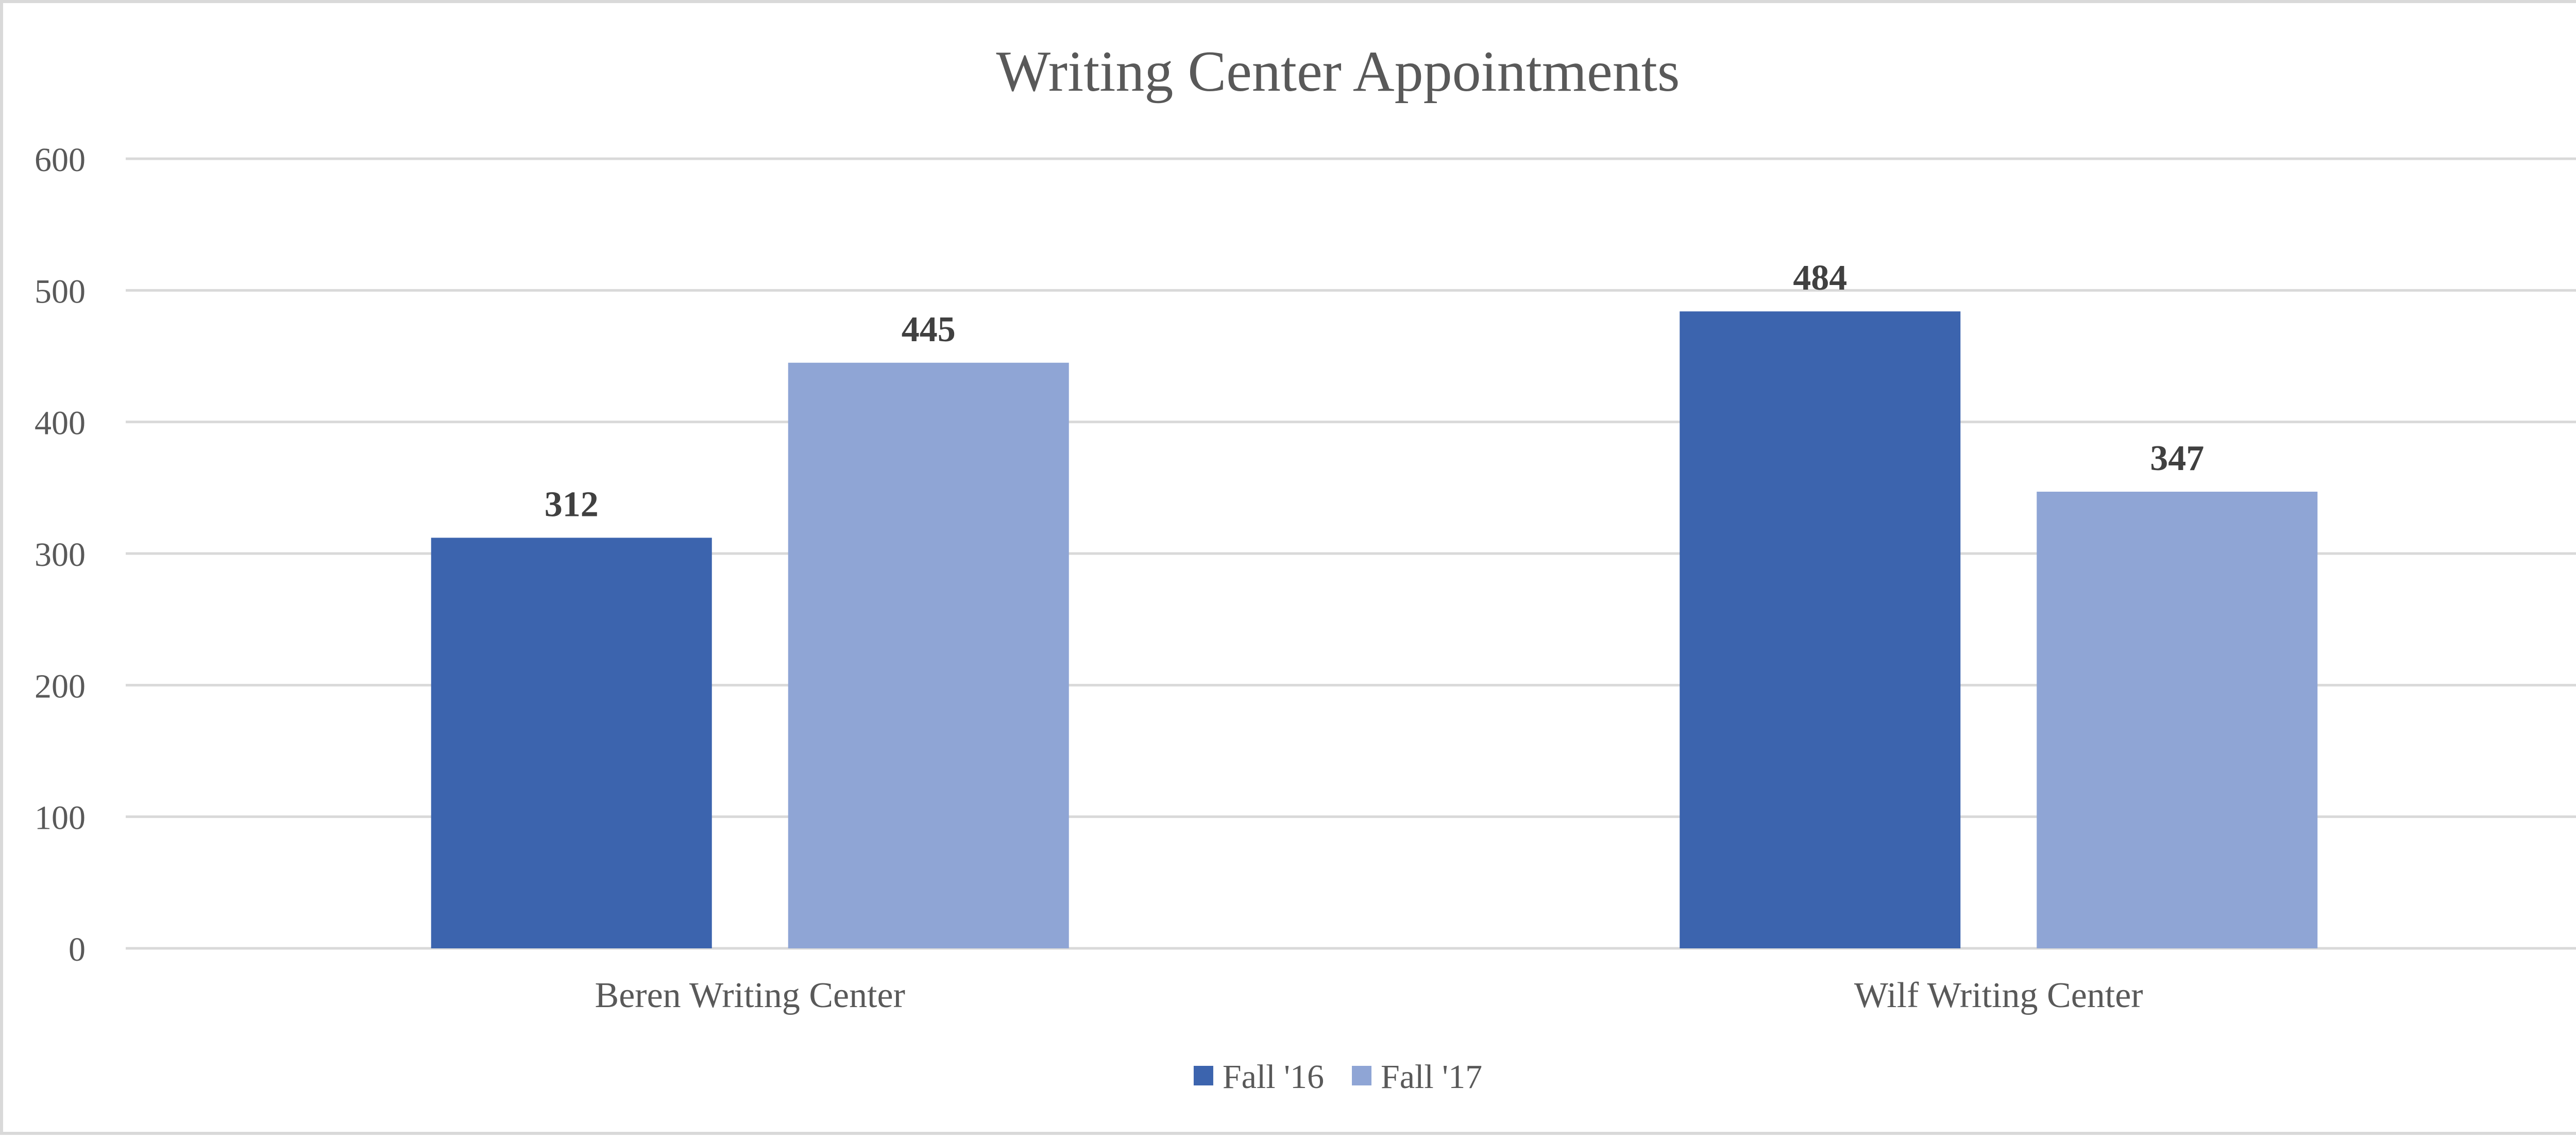  I want to click on y-tick-label: 200, so click(60, 686).